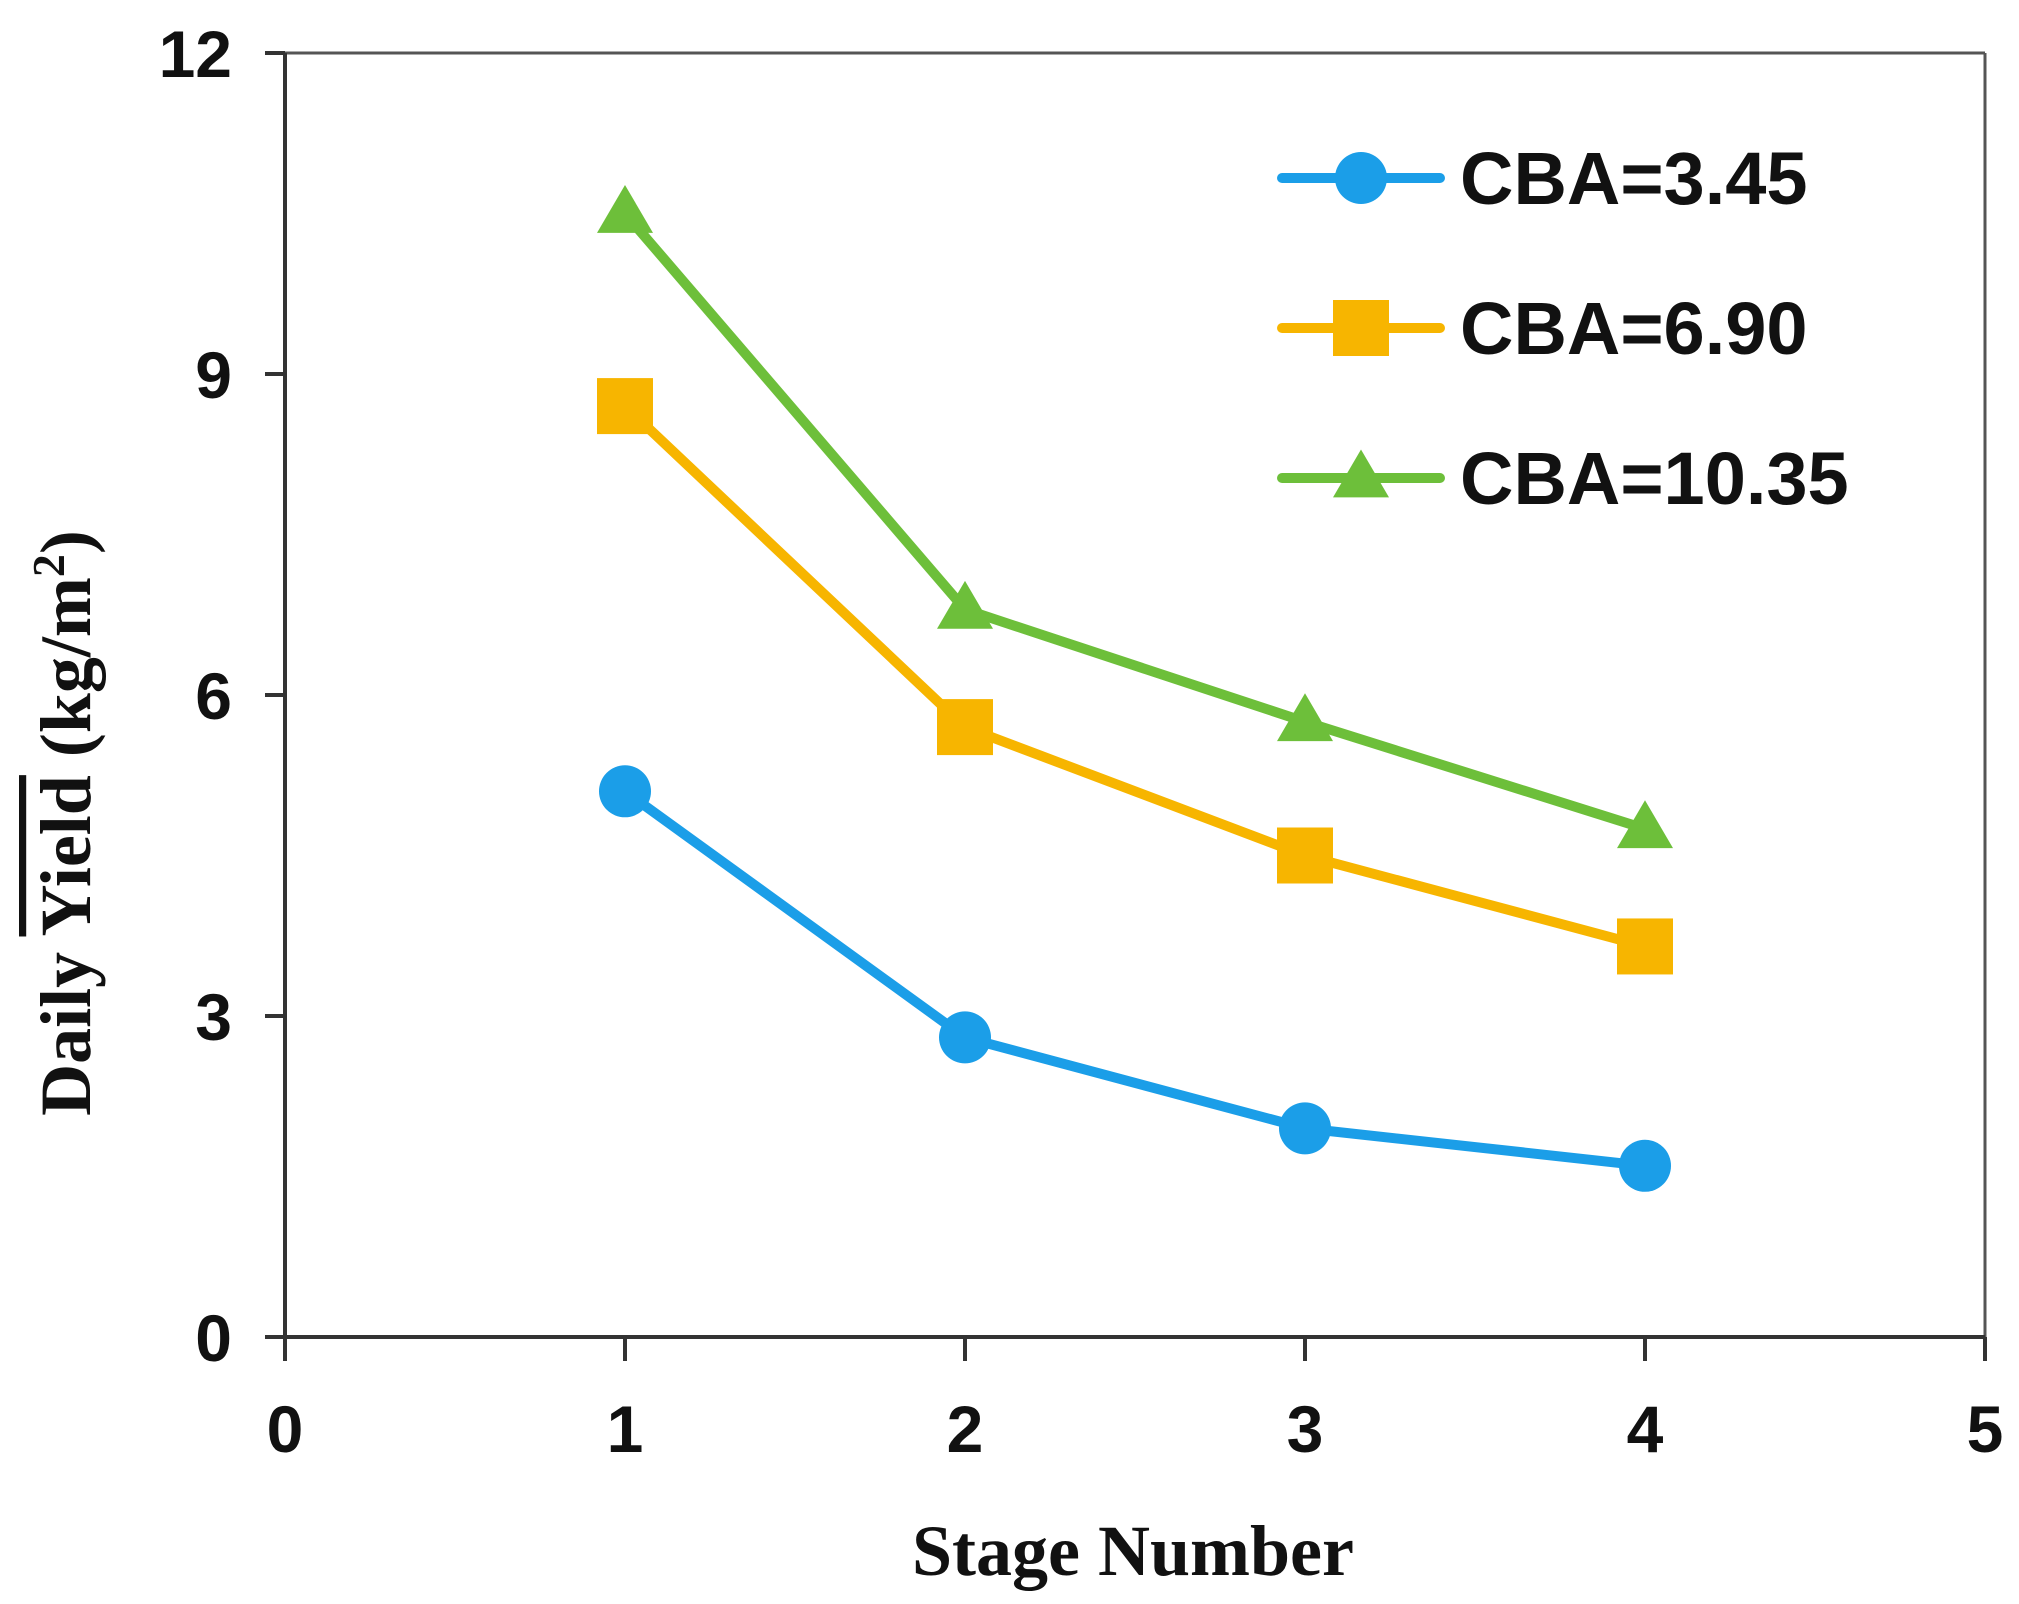  I want to click on x-tick-label: 1, so click(625, 1429).